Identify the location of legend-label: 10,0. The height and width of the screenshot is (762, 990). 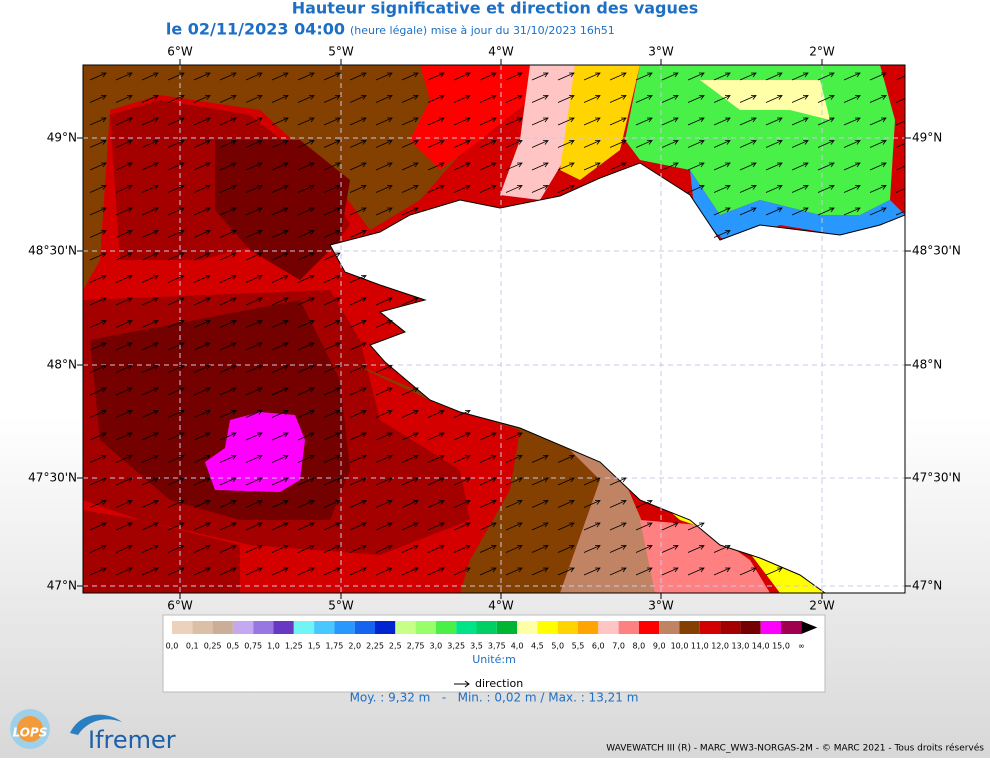
(680, 646).